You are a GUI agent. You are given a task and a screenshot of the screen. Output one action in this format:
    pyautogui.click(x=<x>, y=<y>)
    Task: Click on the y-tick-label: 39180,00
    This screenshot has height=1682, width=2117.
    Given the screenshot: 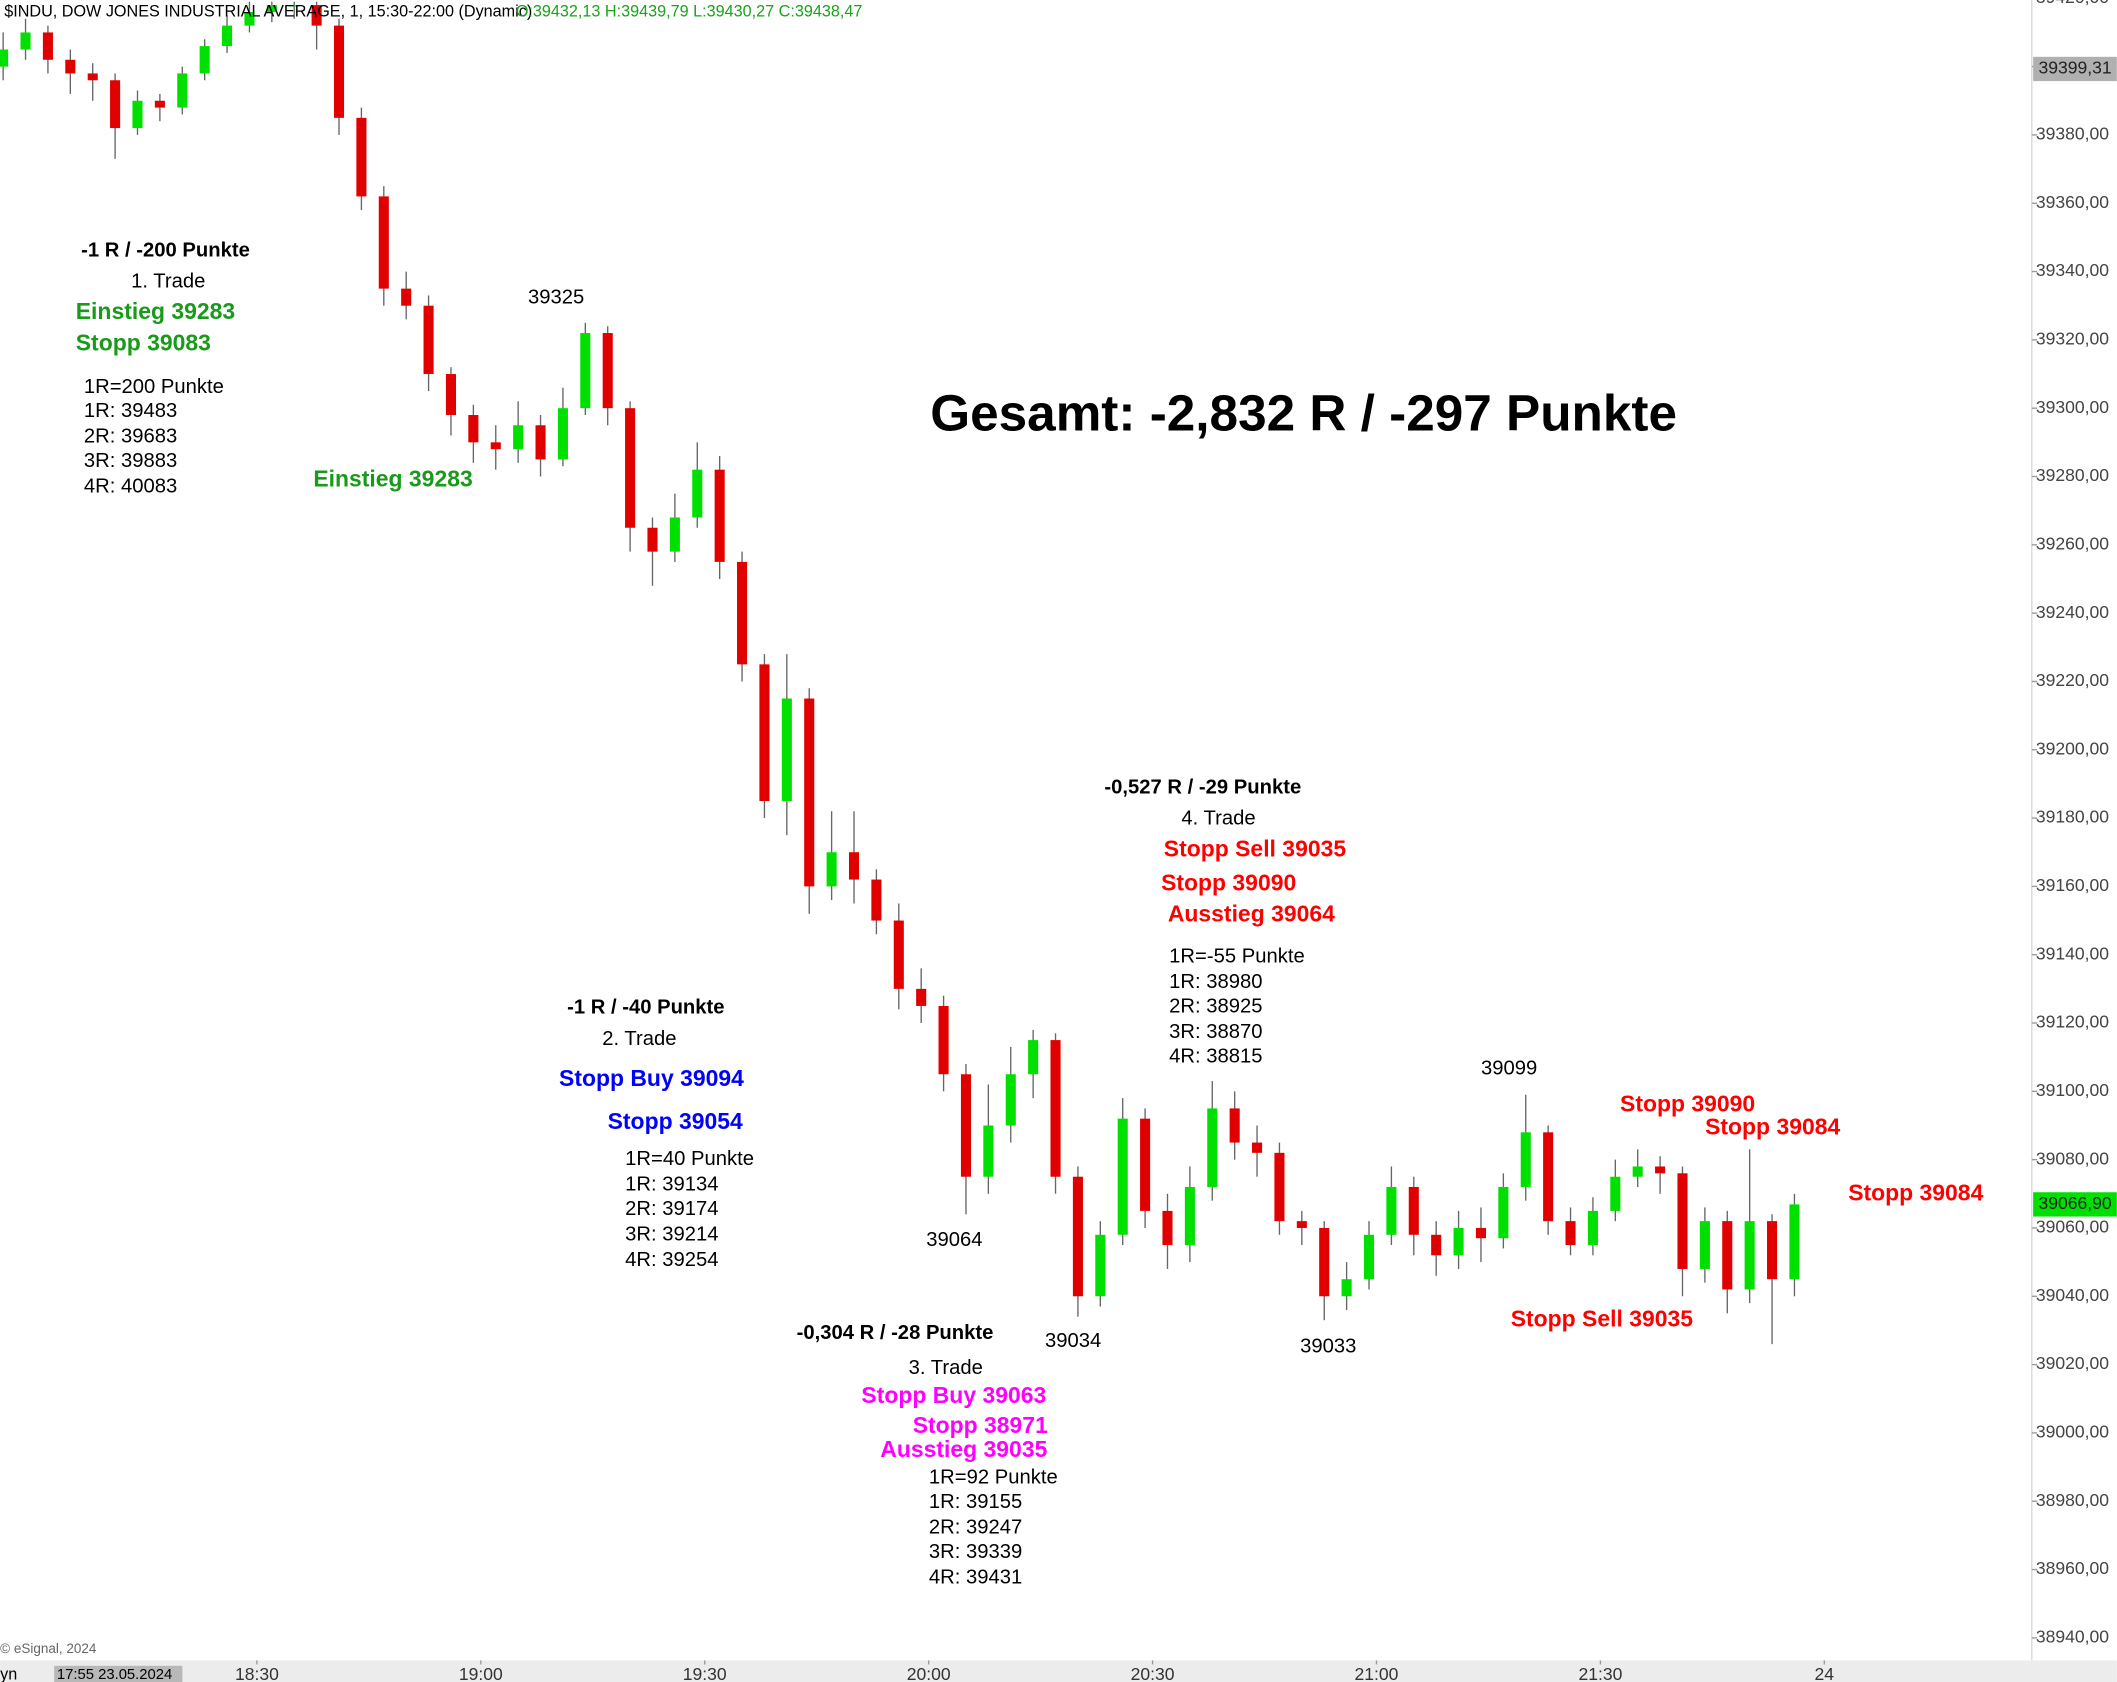 What is the action you would take?
    pyautogui.click(x=2072, y=817)
    